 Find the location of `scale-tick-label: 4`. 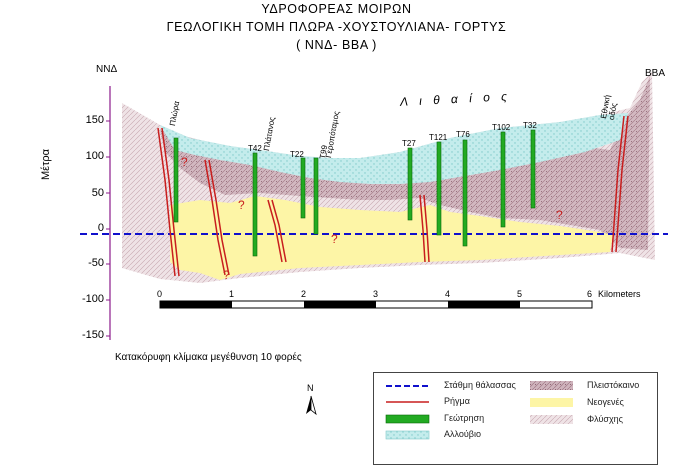

scale-tick-label: 4 is located at coordinates (448, 294).